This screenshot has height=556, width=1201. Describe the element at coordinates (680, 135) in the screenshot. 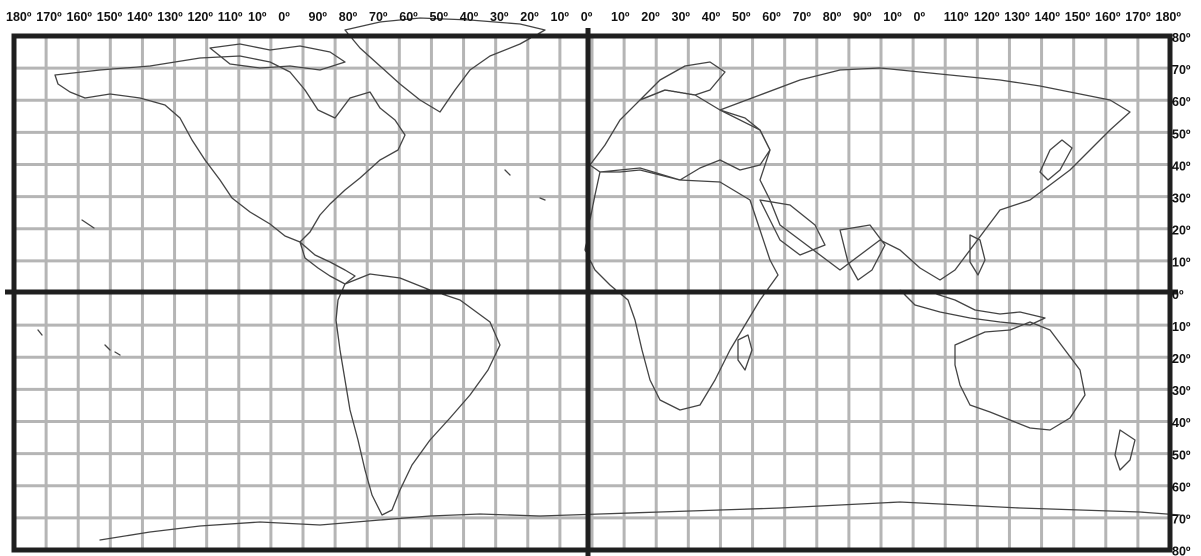

I see `coastline-europe` at that location.